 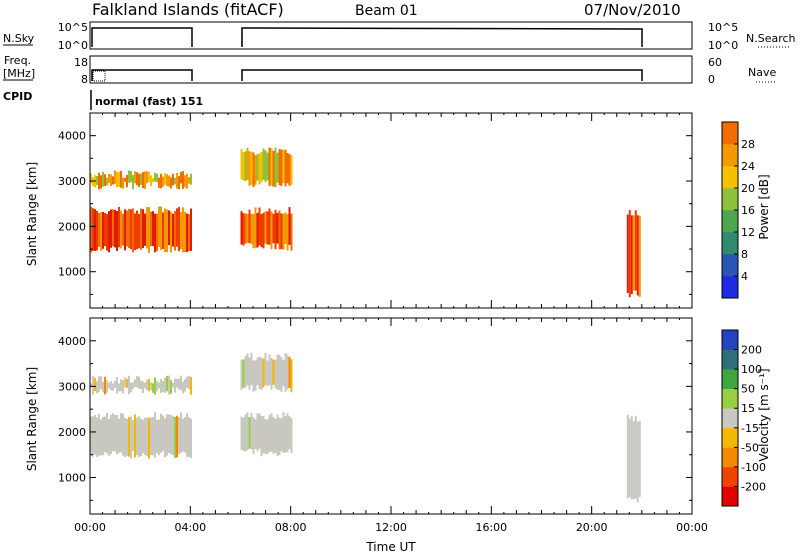 What do you see at coordinates (84, 79) in the screenshot?
I see `freq-tick-bottom-left: 8` at bounding box center [84, 79].